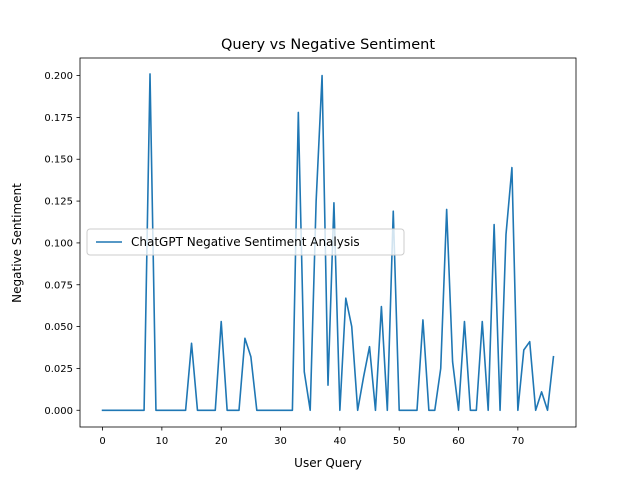 The height and width of the screenshot is (480, 640). I want to click on y-tick-label: 0.050, so click(58, 327).